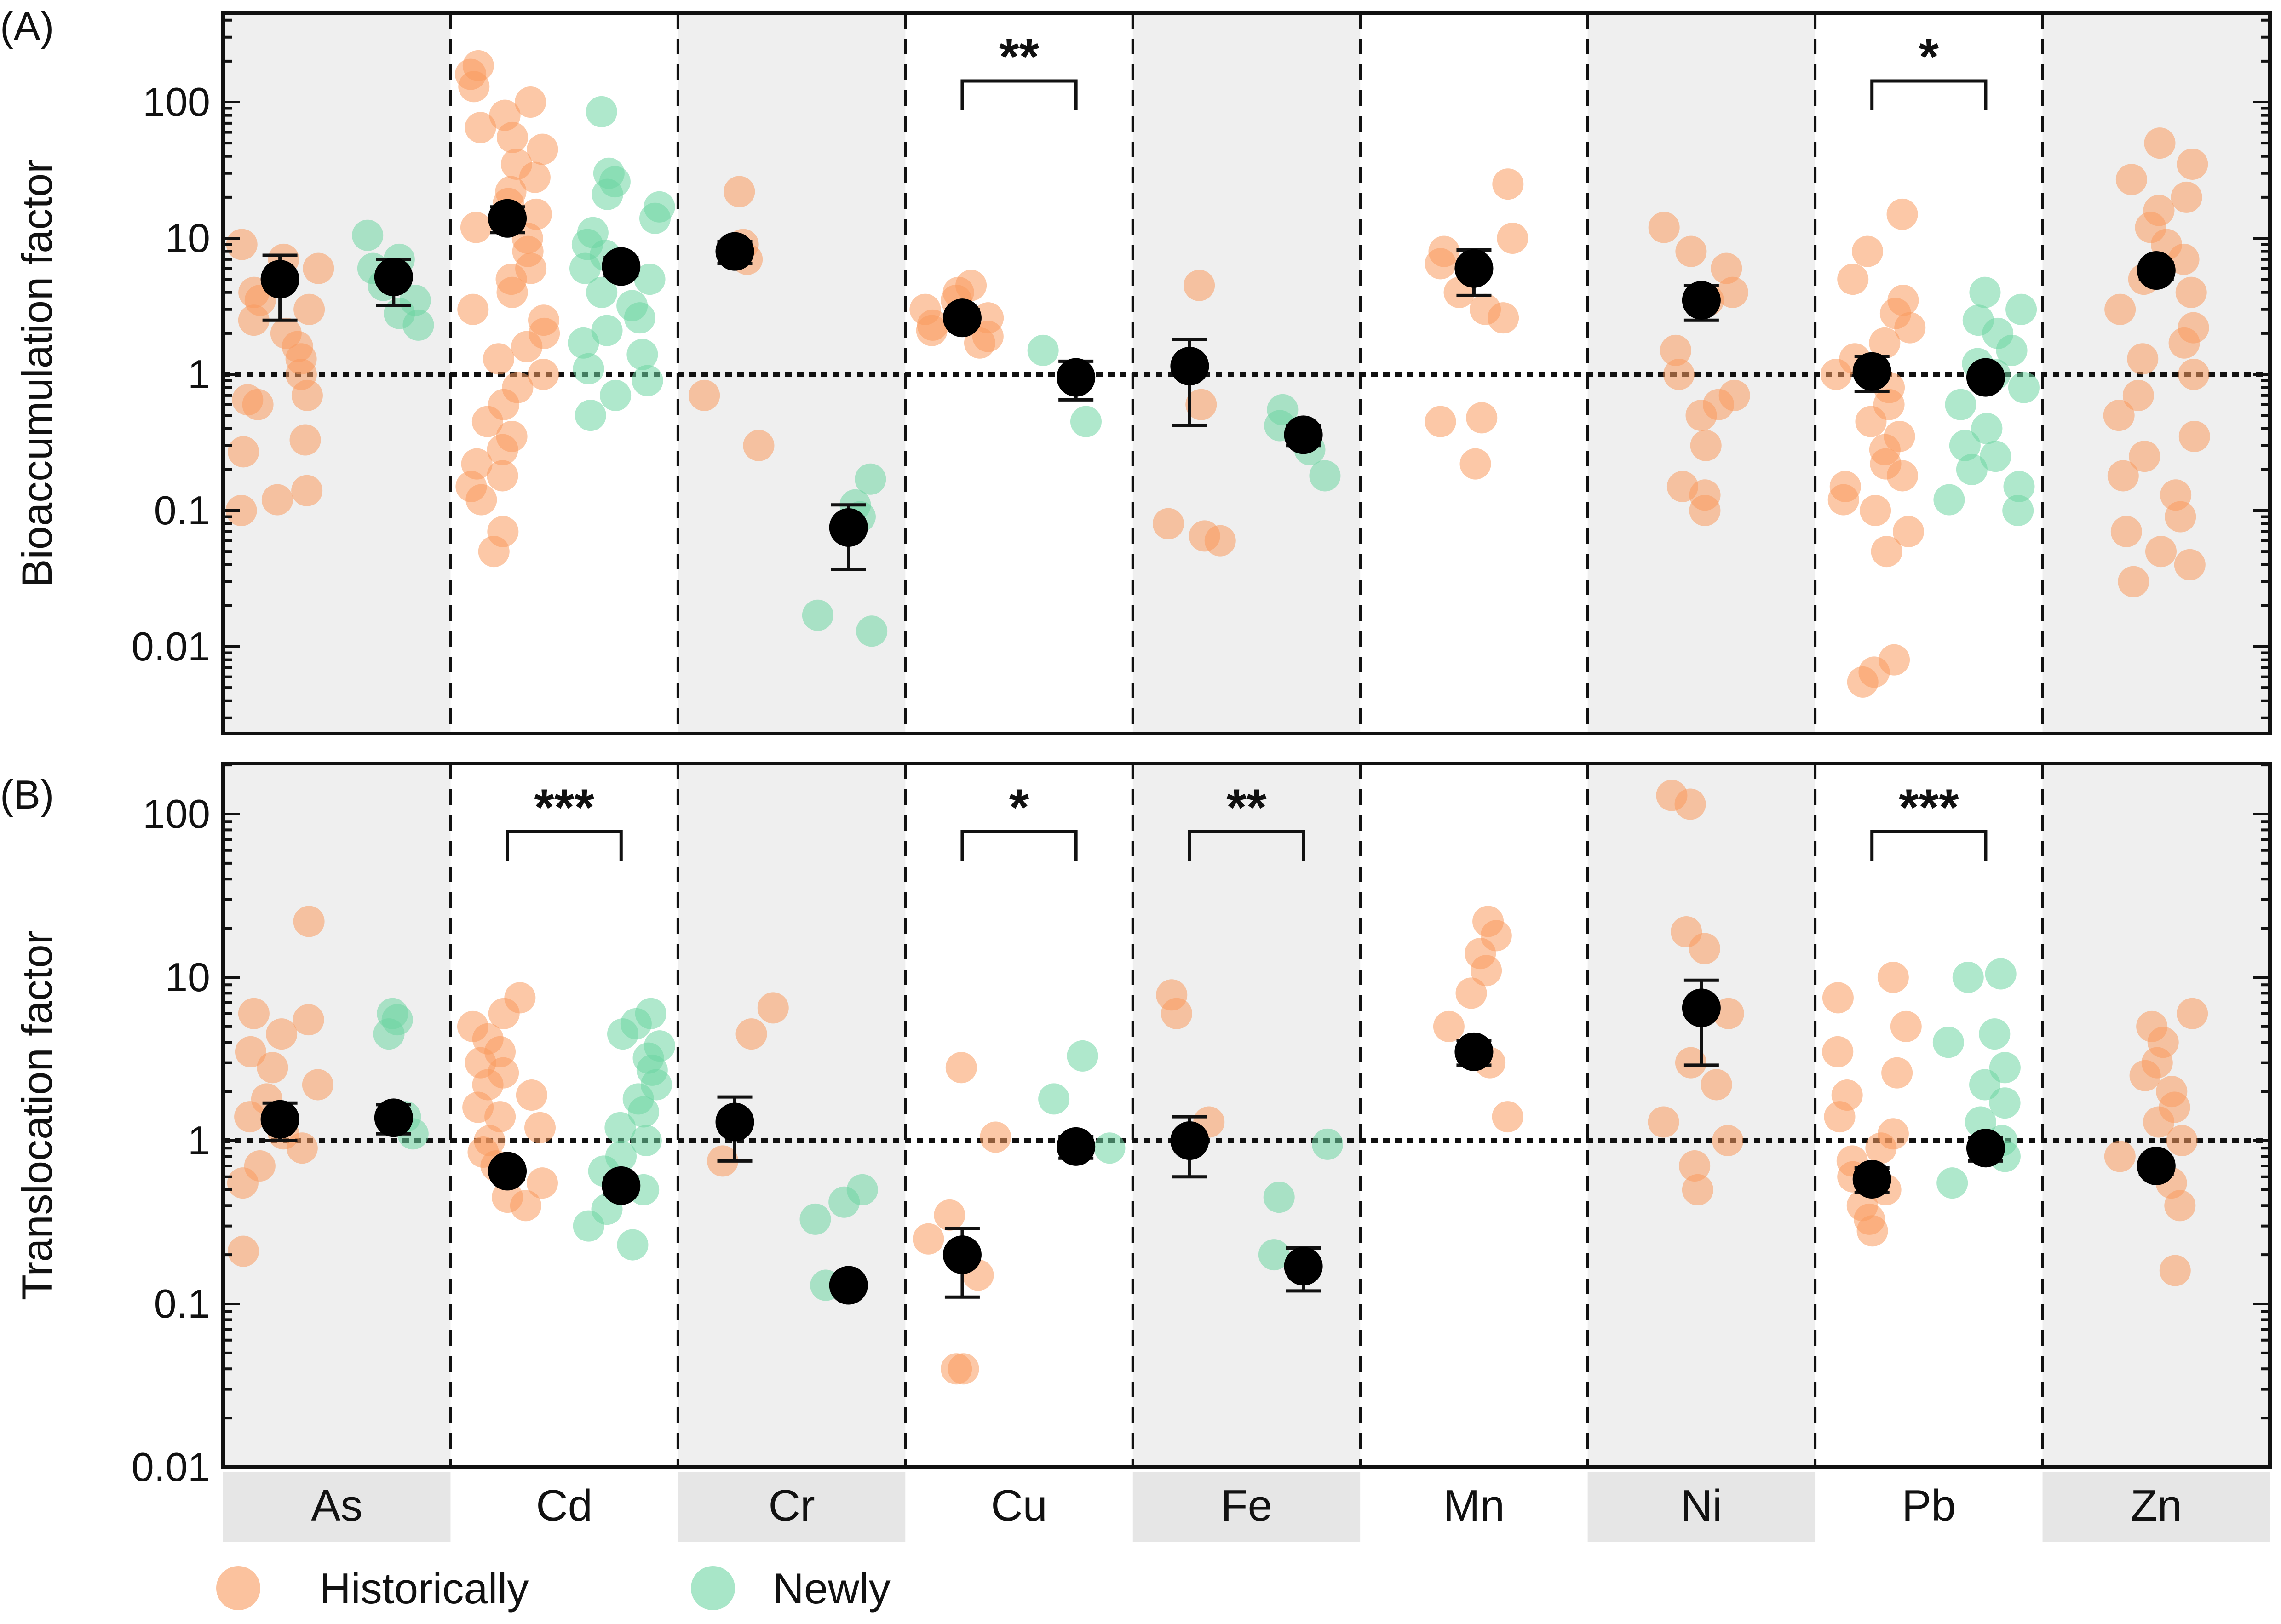 The width and height of the screenshot is (2281, 1624). Describe the element at coordinates (792, 1115) in the screenshot. I see `panel-b-band-cr` at that location.